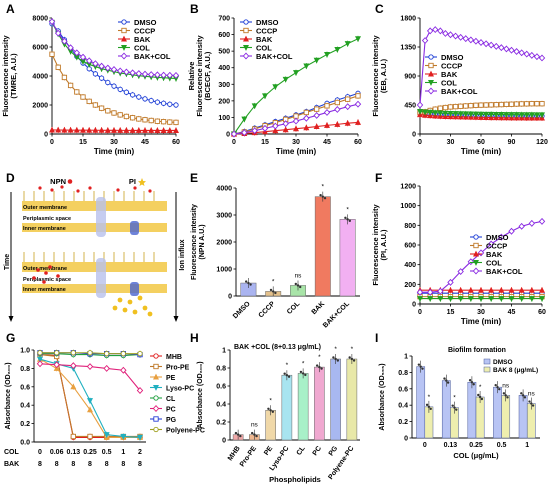 The width and height of the screenshot is (550, 489). I want to click on inner-membrane-band, so click(94, 288).